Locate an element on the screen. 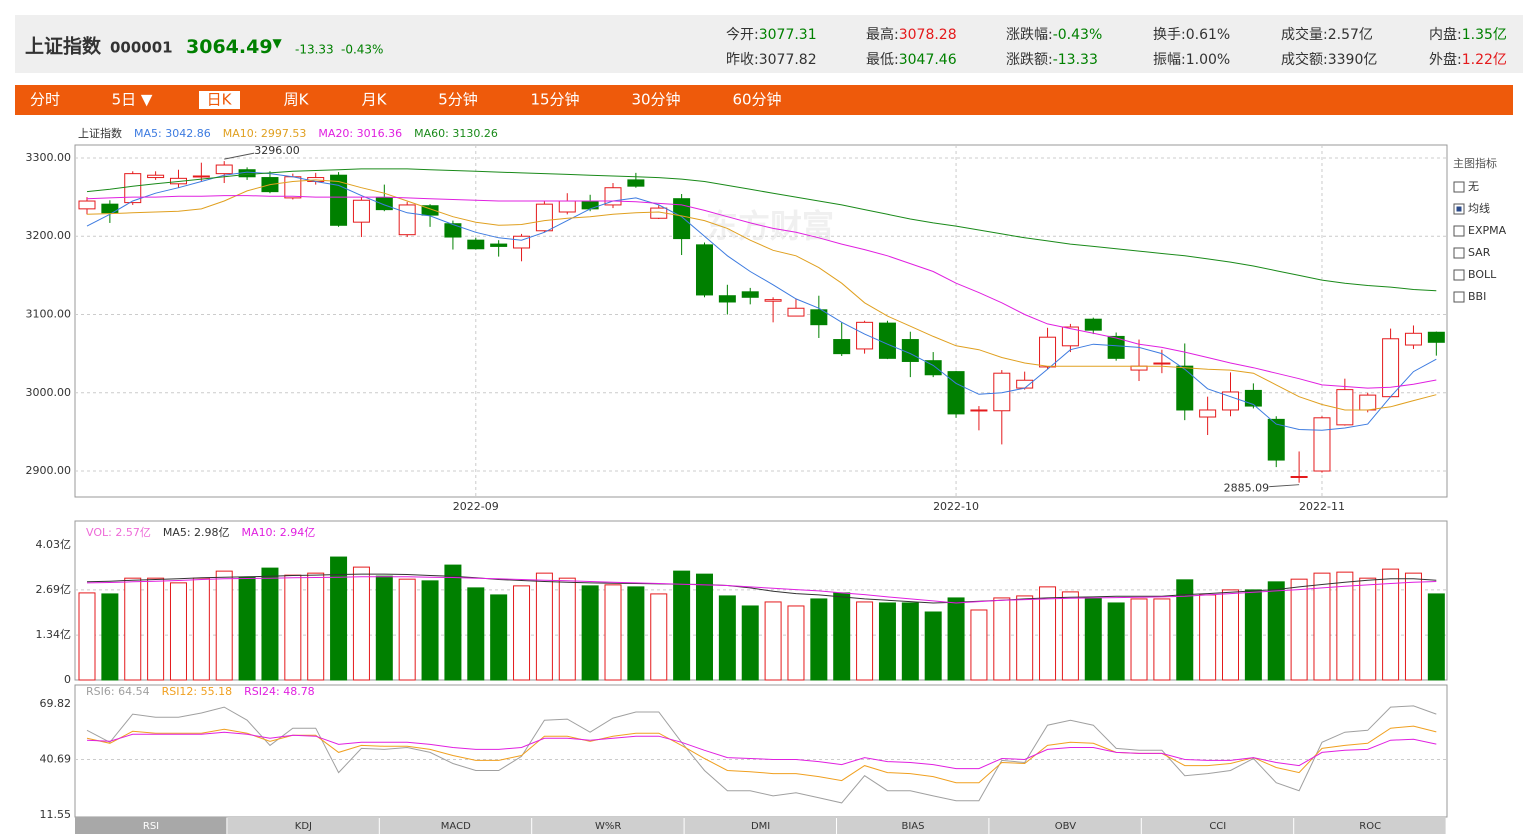 This screenshot has width=1527, height=834. stat-label: 换手: is located at coordinates (1169, 34).